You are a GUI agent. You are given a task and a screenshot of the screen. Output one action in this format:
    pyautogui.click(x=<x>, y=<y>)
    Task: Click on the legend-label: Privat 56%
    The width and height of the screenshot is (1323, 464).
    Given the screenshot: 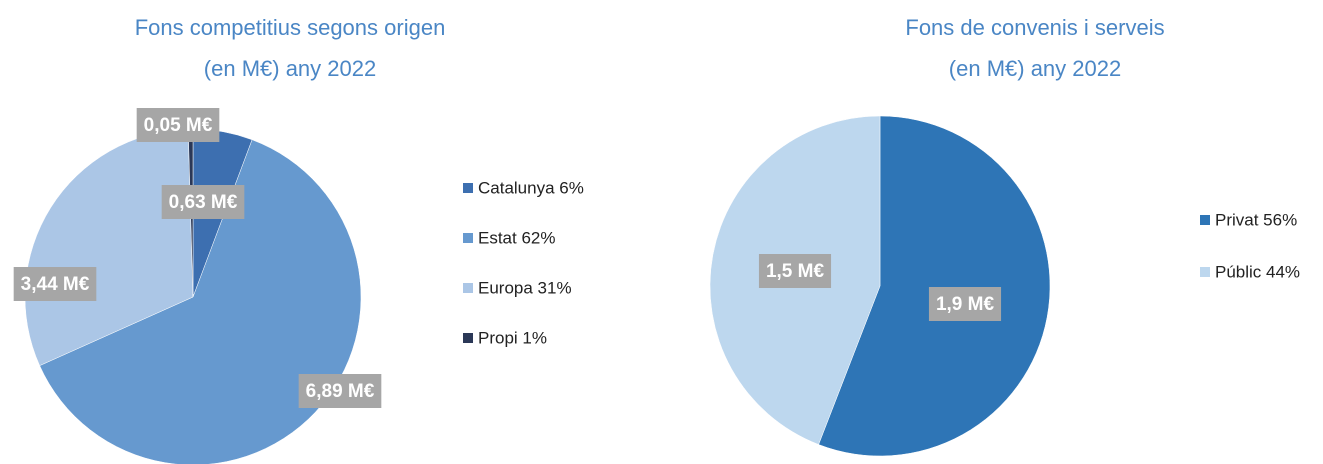 What is the action you would take?
    pyautogui.click(x=1256, y=219)
    